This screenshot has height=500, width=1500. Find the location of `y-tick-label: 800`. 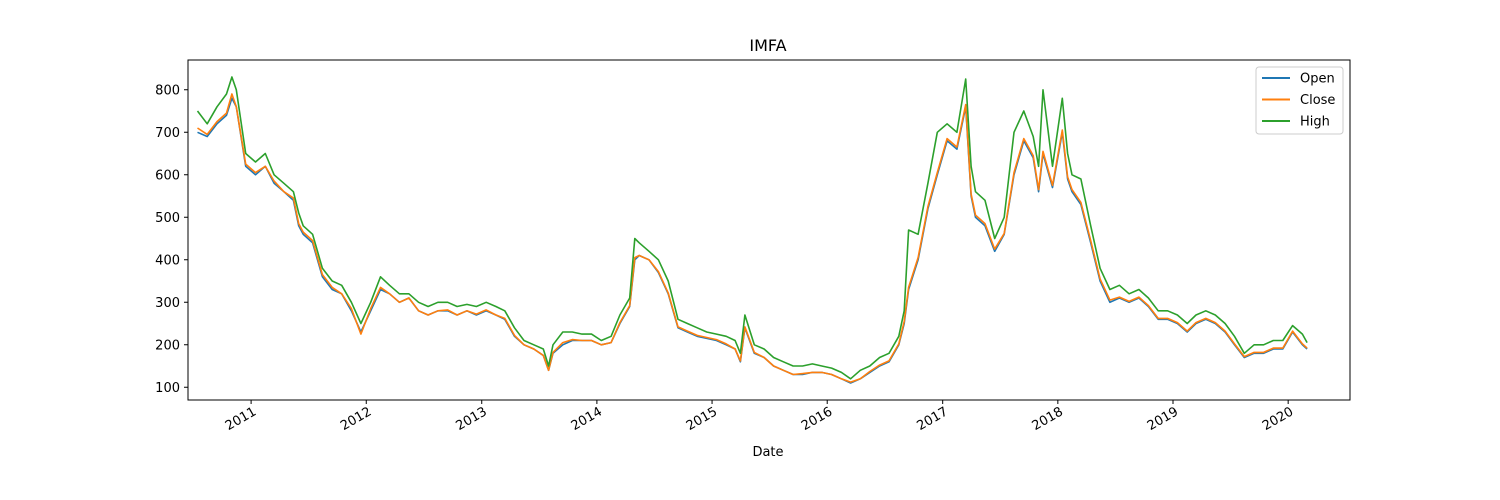

y-tick-label: 800 is located at coordinates (167, 90).